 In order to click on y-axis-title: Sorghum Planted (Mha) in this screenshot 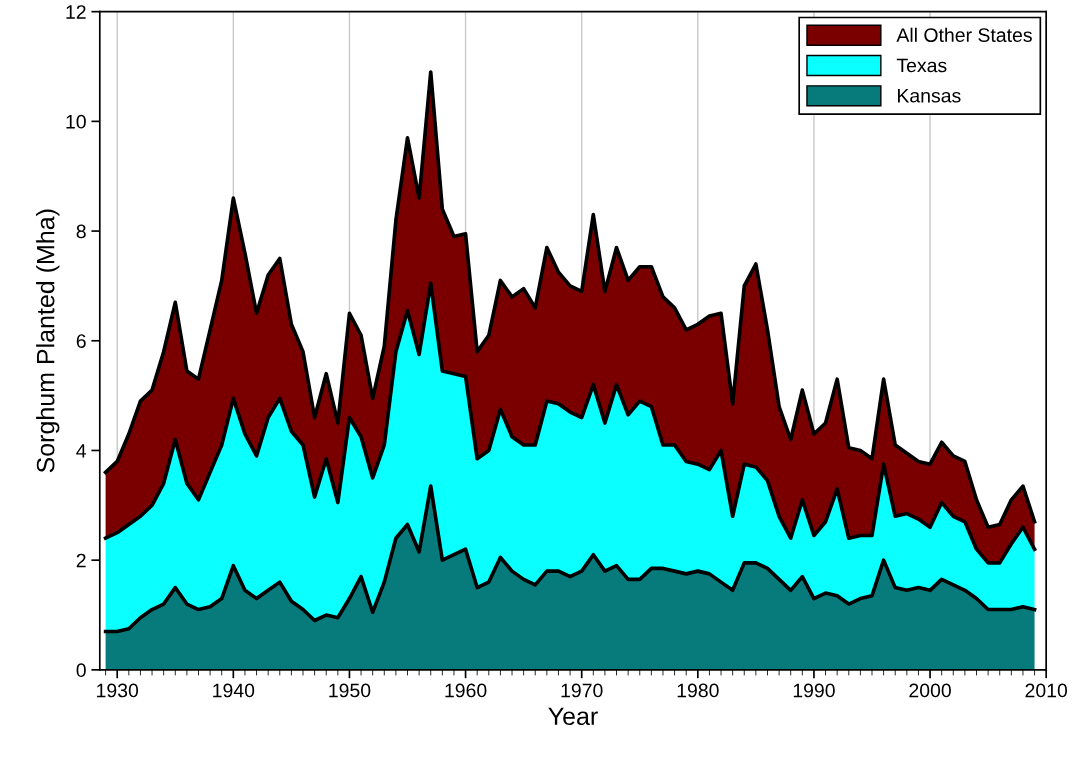, I will do `click(48, 341)`.